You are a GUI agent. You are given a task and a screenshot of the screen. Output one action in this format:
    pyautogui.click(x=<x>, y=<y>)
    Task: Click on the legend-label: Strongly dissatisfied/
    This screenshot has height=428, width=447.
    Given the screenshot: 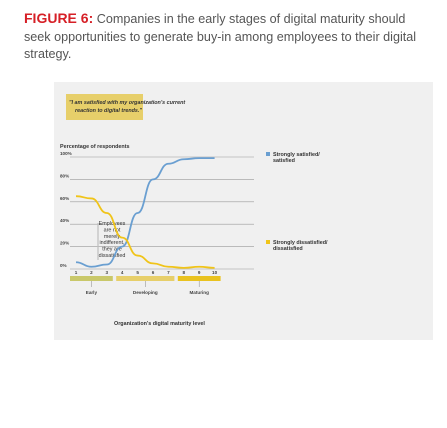 What is the action you would take?
    pyautogui.click(x=300, y=243)
    